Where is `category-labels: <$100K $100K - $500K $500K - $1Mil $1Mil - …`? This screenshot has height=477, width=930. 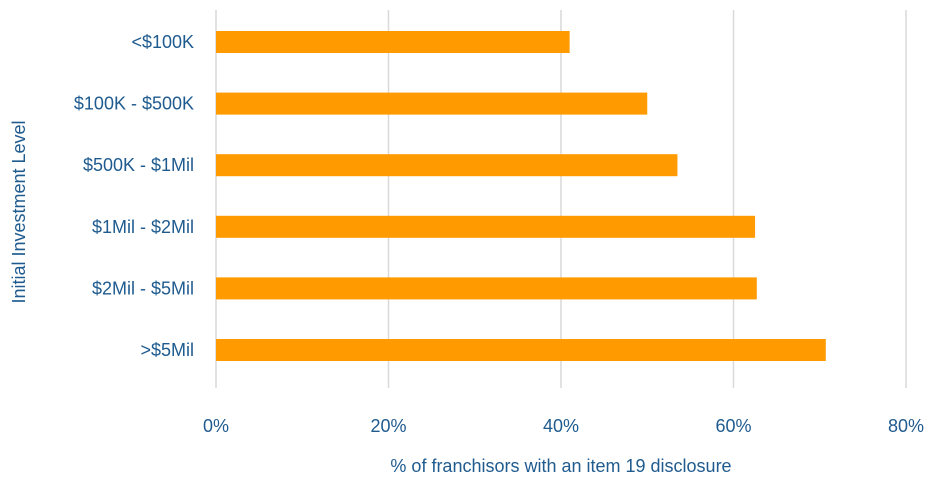
category-labels: <$100K $100K - $500K $500K - $1Mil $1Mil - … is located at coordinates (134, 196).